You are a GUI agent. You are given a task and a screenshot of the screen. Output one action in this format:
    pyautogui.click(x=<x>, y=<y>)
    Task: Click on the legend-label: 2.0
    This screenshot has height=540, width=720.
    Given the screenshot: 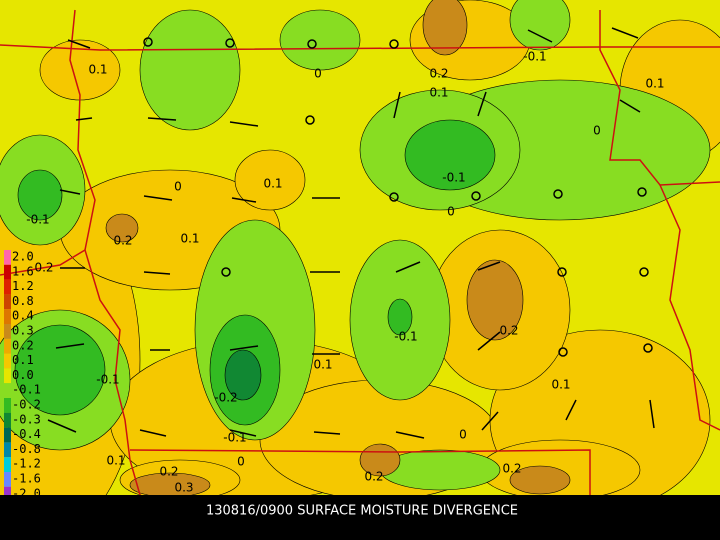 What is the action you would take?
    pyautogui.click(x=23, y=257)
    